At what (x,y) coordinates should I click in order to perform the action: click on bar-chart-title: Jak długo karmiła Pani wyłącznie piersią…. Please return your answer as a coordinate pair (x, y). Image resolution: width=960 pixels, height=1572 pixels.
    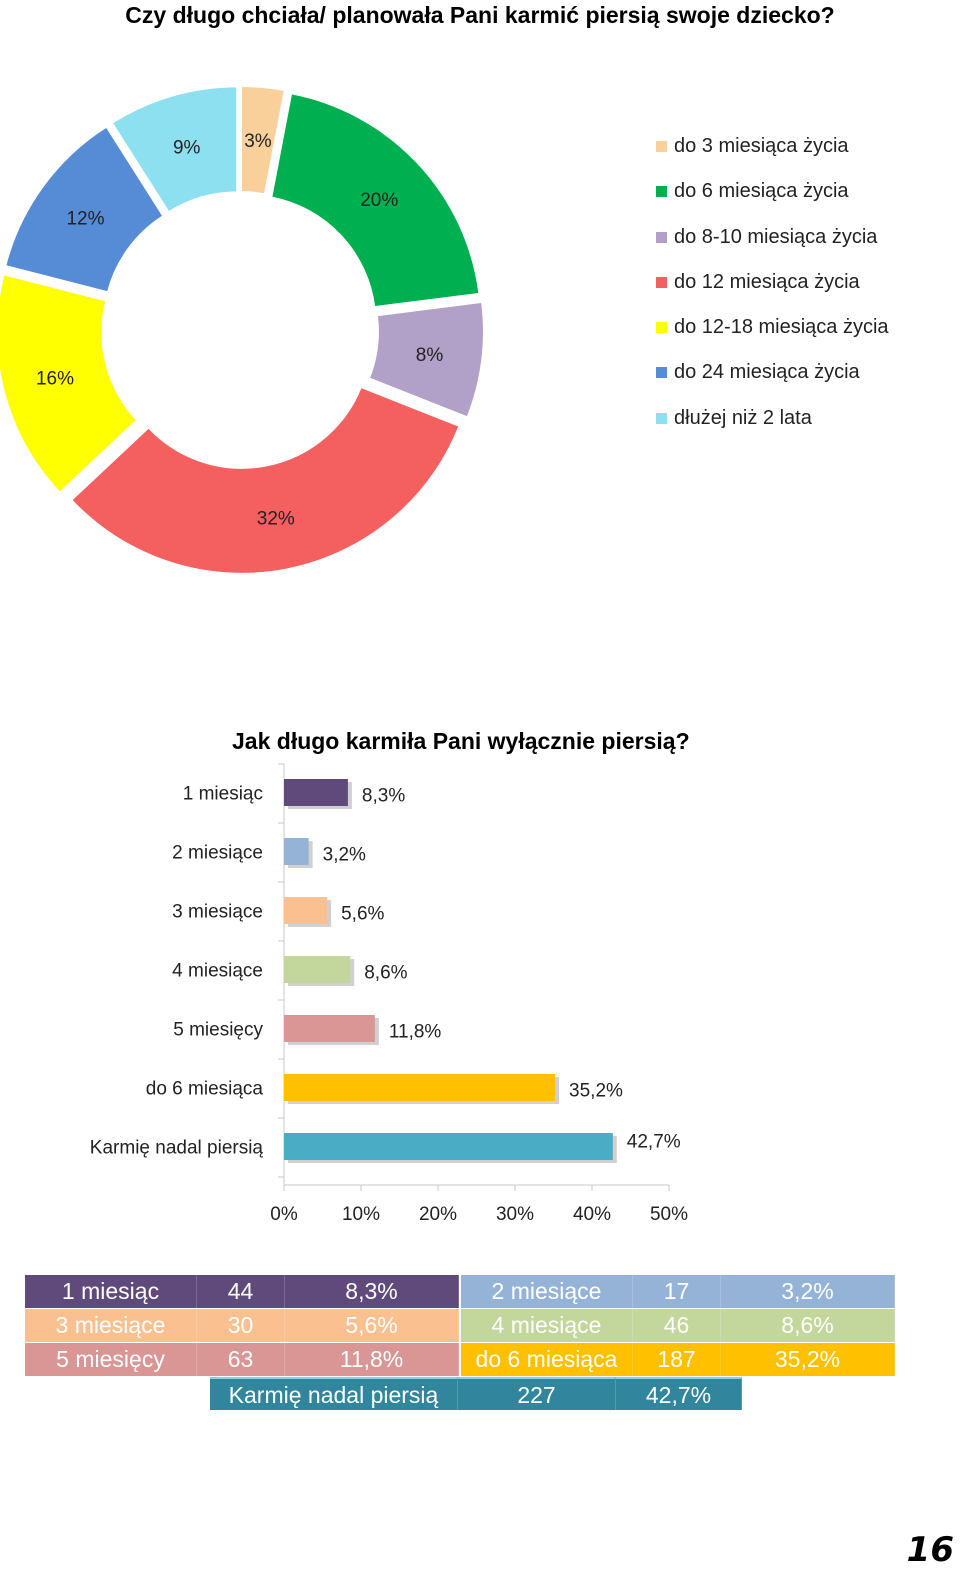
    Looking at the image, I should click on (461, 741).